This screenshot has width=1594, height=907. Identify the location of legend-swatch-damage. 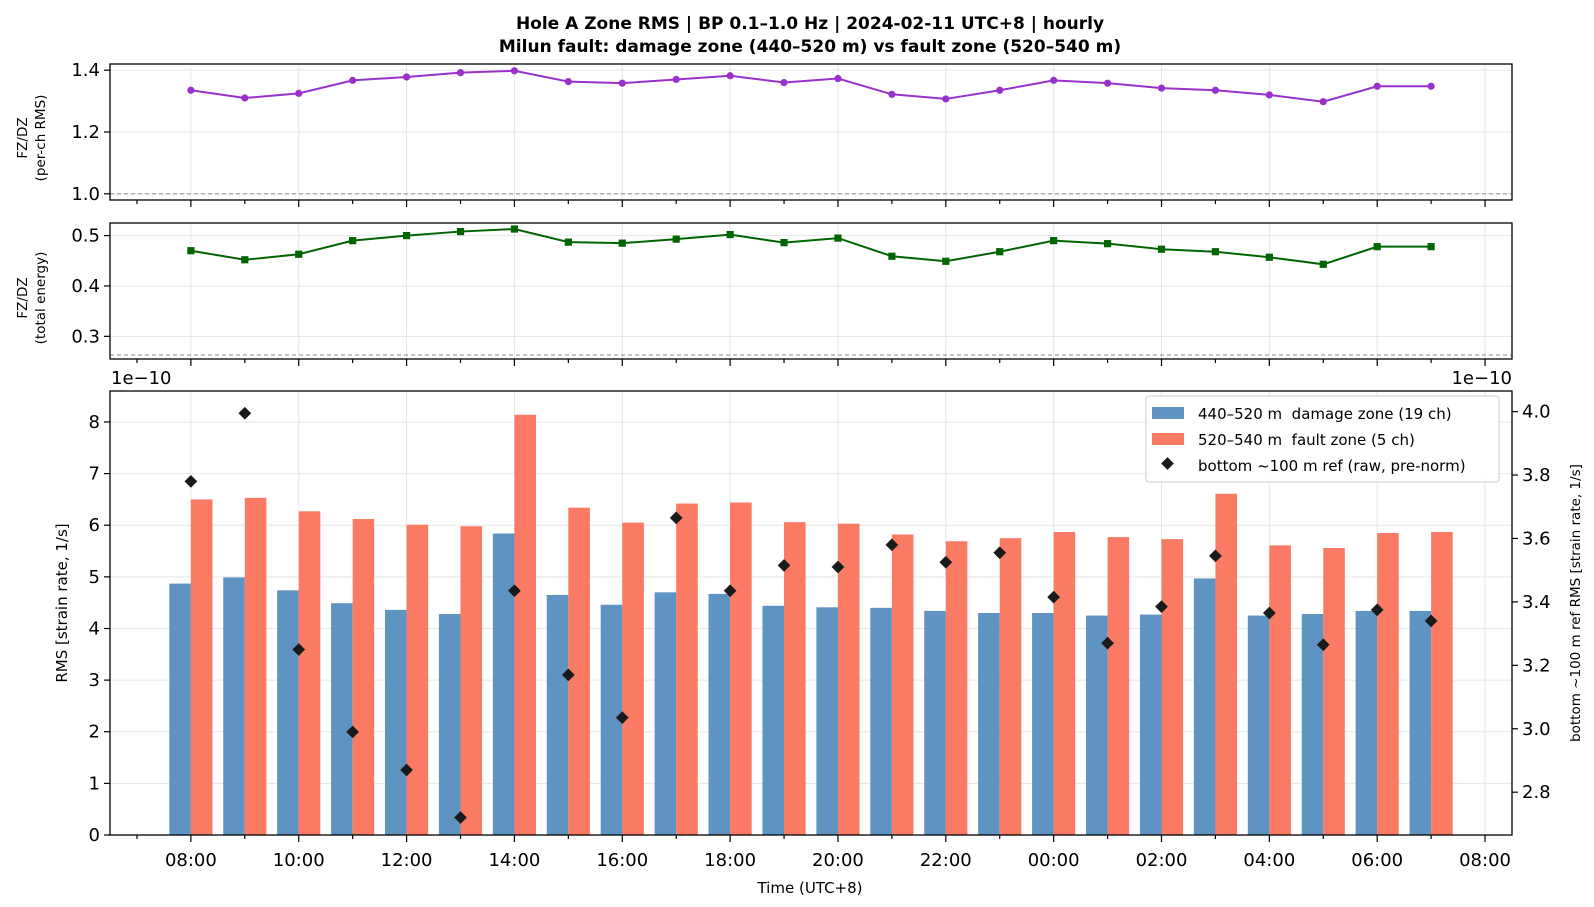
(1168, 413).